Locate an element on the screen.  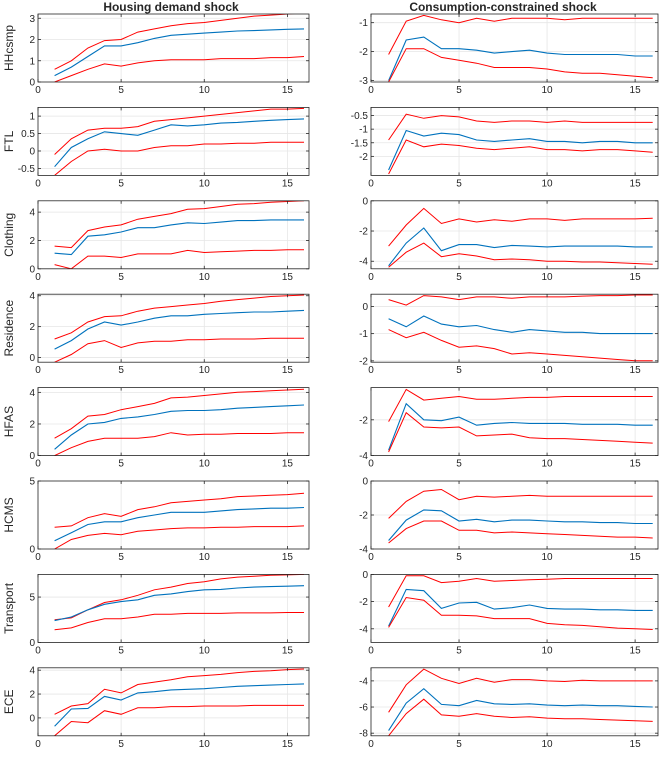
y-tick-label: 1 is located at coordinates (32, 117).